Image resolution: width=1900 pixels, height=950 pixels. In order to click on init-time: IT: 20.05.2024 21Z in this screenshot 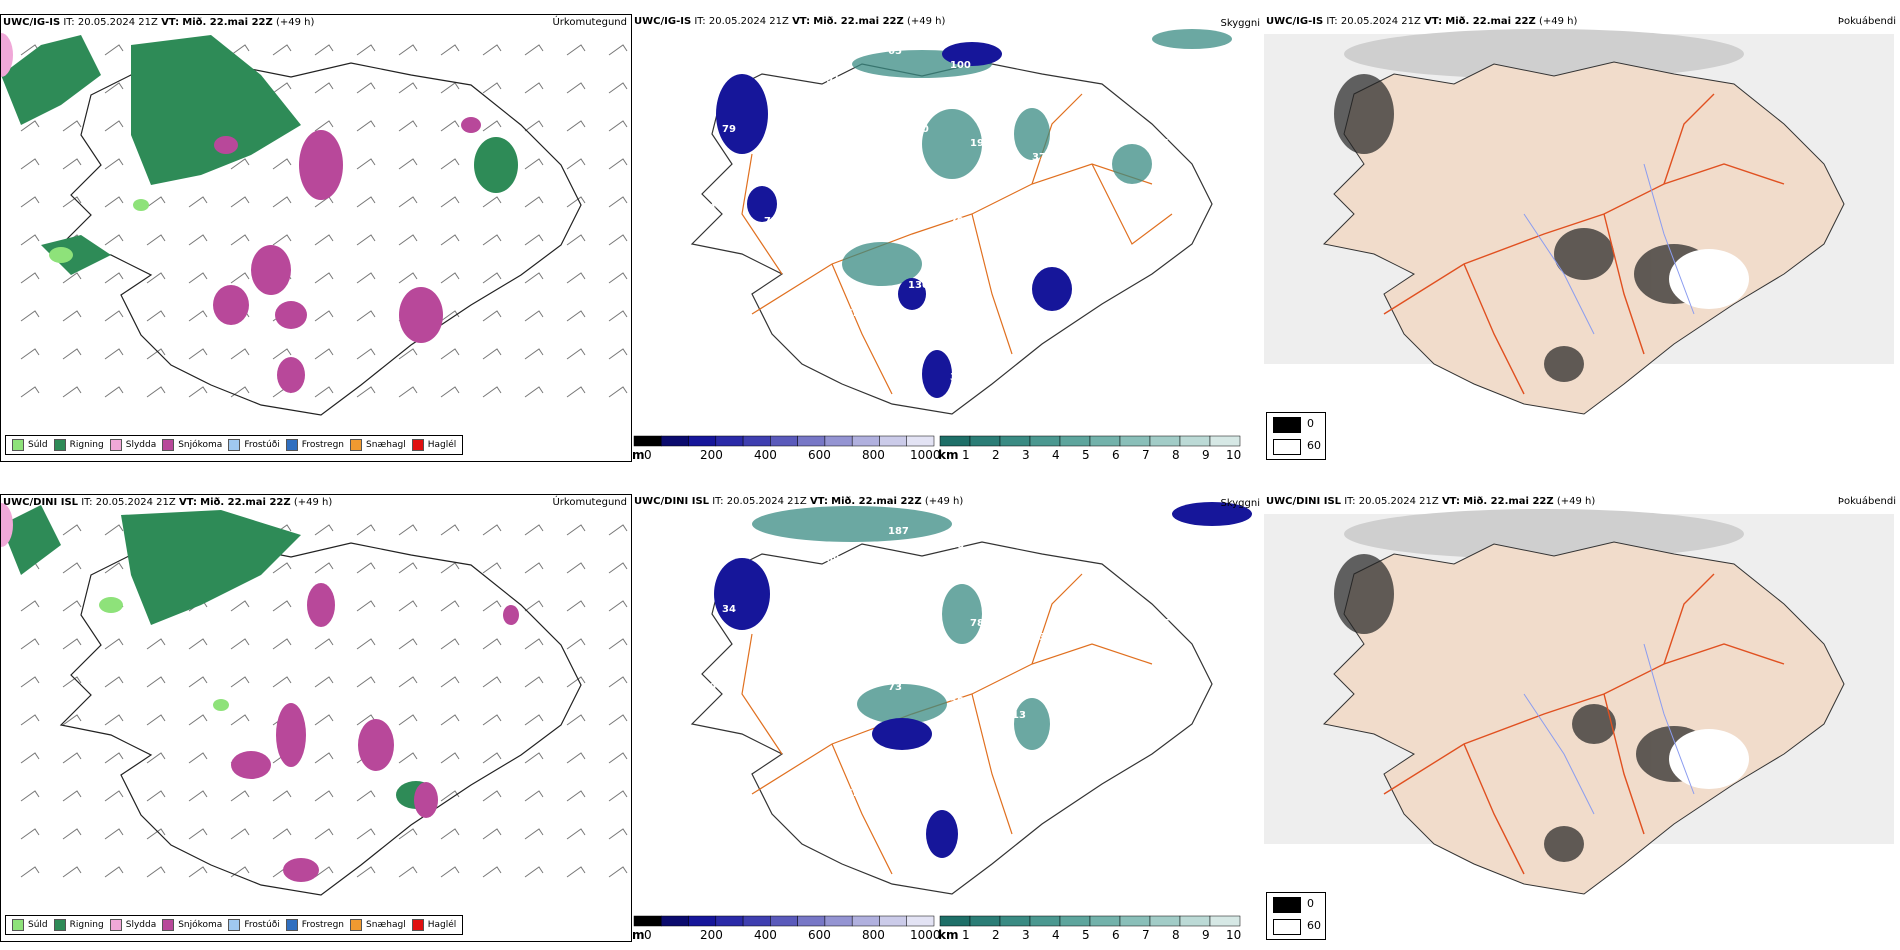, I will do `click(110, 22)`.